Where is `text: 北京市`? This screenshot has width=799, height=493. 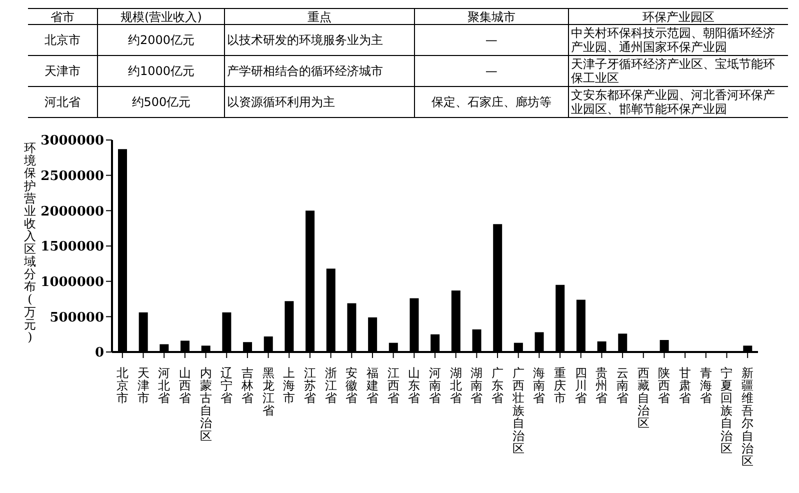
text: 北京市 is located at coordinates (63, 40).